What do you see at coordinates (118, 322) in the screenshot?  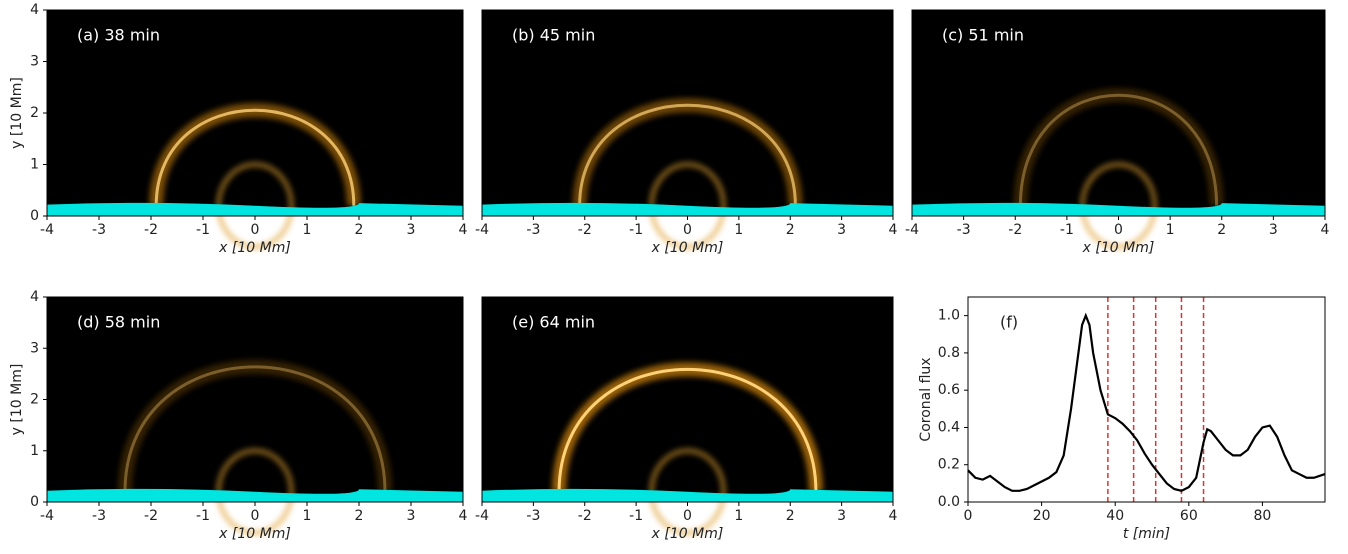 I see `panel-label: (d) 58 min` at bounding box center [118, 322].